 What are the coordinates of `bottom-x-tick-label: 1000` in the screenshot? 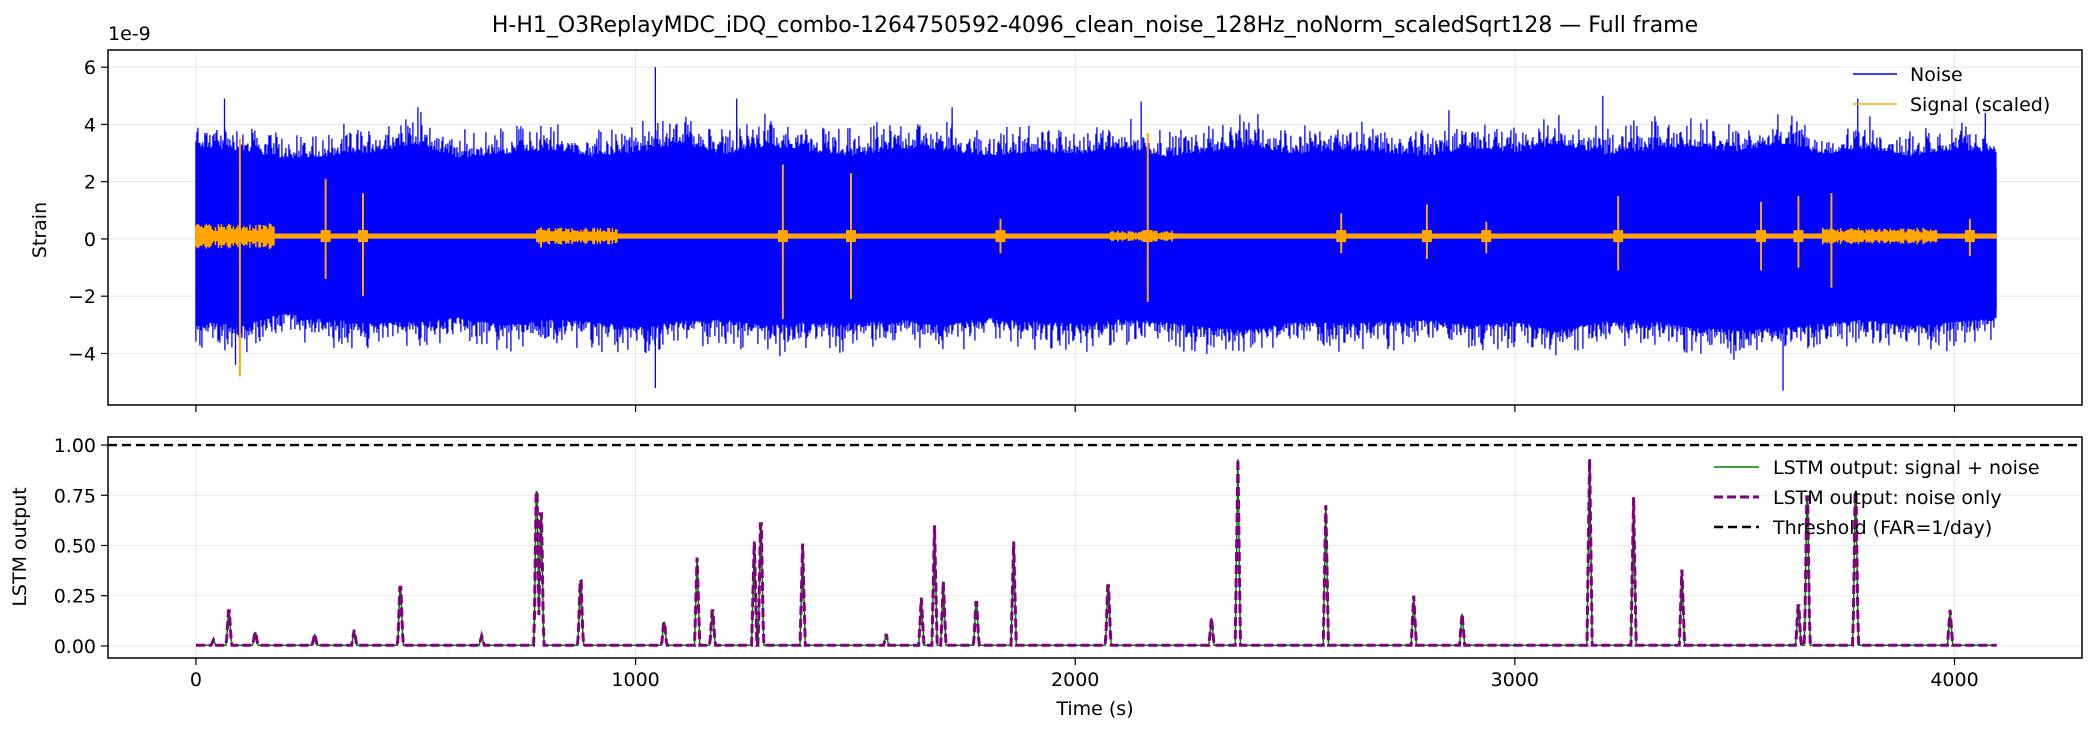 It's located at (635, 680).